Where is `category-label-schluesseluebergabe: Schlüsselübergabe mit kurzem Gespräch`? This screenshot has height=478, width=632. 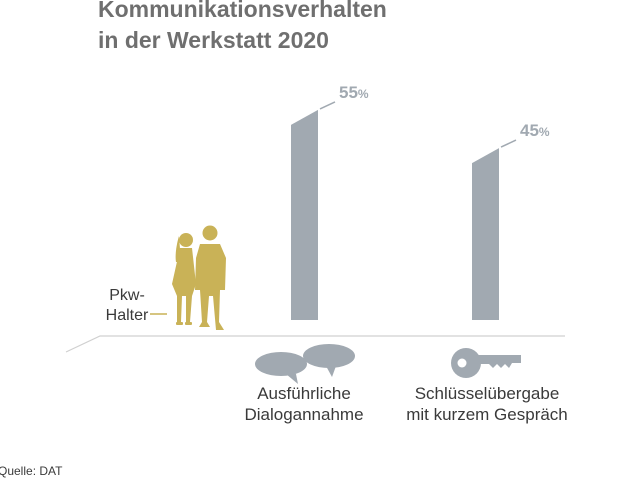
category-label-schluesseluebergabe: Schlüsselübergabe mit kurzem Gespräch is located at coordinates (487, 404).